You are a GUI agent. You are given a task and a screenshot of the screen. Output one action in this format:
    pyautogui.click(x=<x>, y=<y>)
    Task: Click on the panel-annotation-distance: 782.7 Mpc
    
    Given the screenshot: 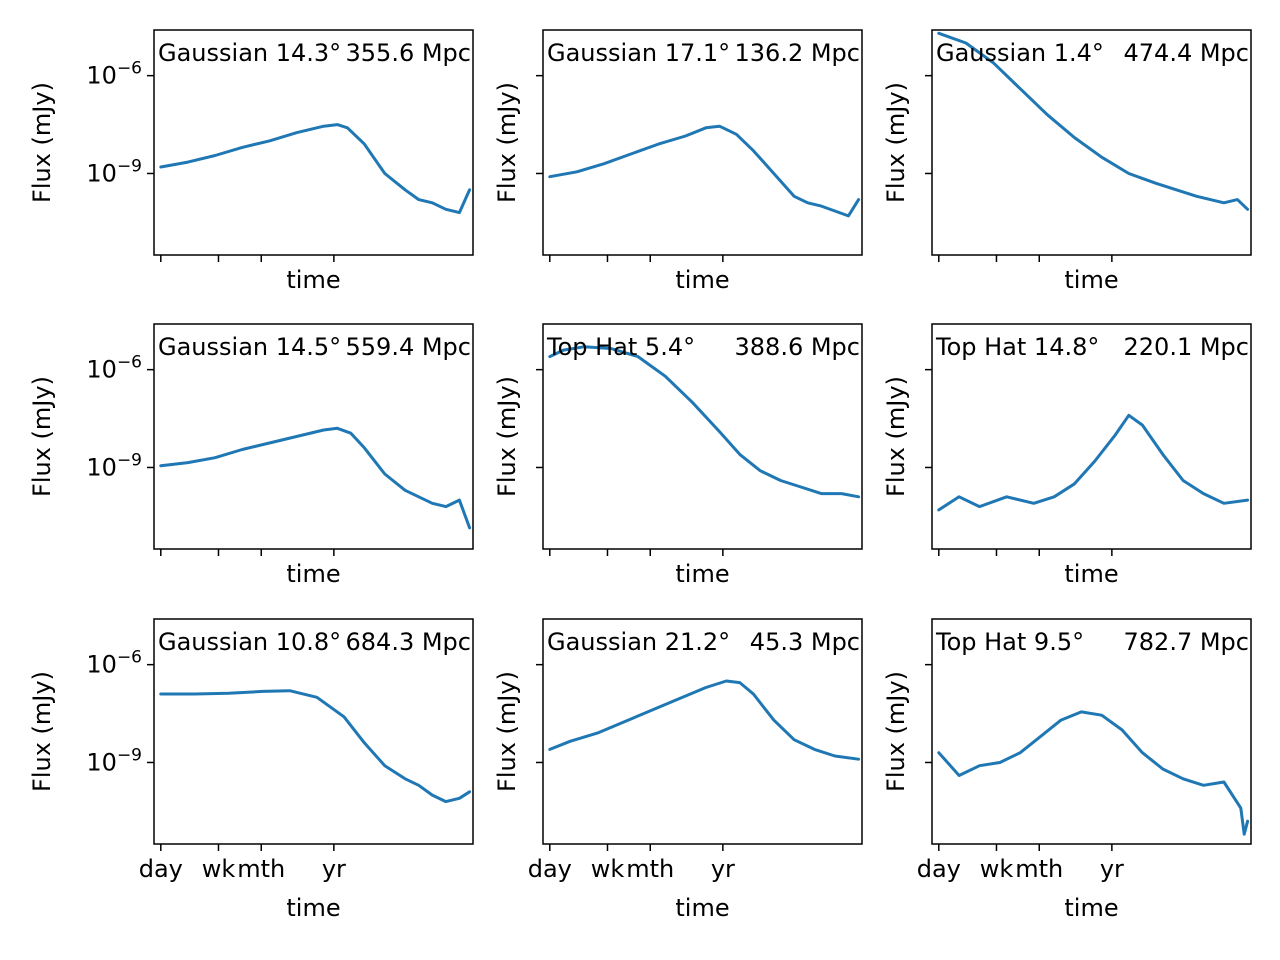 What is the action you would take?
    pyautogui.click(x=1186, y=642)
    